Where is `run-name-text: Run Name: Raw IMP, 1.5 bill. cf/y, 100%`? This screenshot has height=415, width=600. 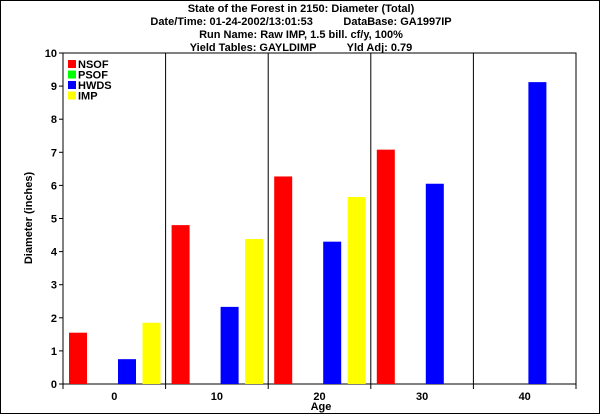
run-name-text: Run Name: Raw IMP, 1.5 bill. cf/y, 100% is located at coordinates (301, 35).